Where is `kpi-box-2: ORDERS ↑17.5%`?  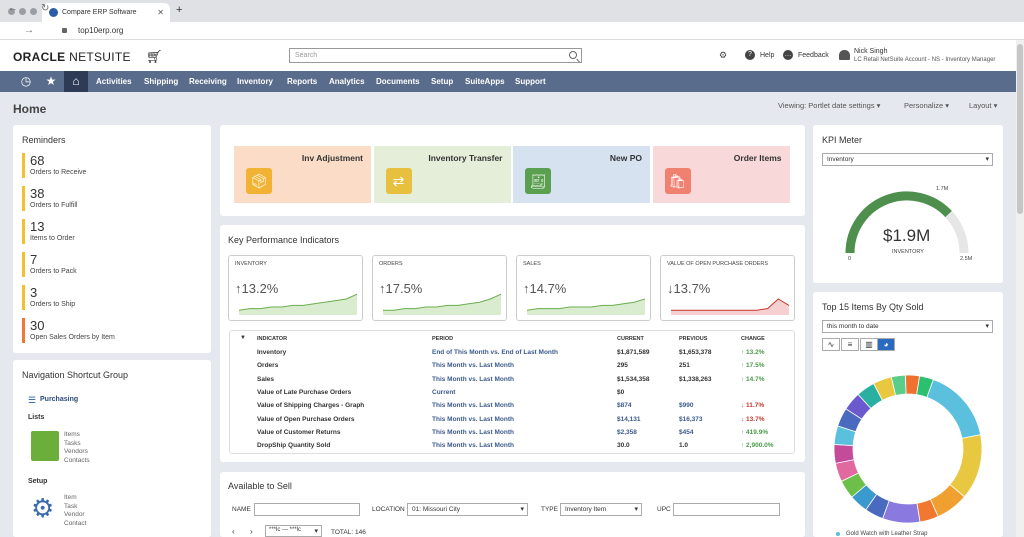
kpi-box-2: ORDERS ↑17.5% is located at coordinates (439, 288).